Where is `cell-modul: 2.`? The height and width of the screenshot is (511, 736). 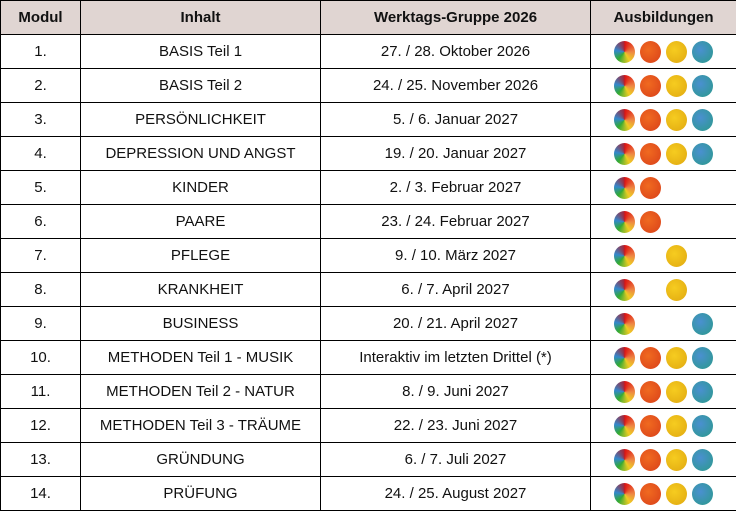
cell-modul: 2. is located at coordinates (41, 86).